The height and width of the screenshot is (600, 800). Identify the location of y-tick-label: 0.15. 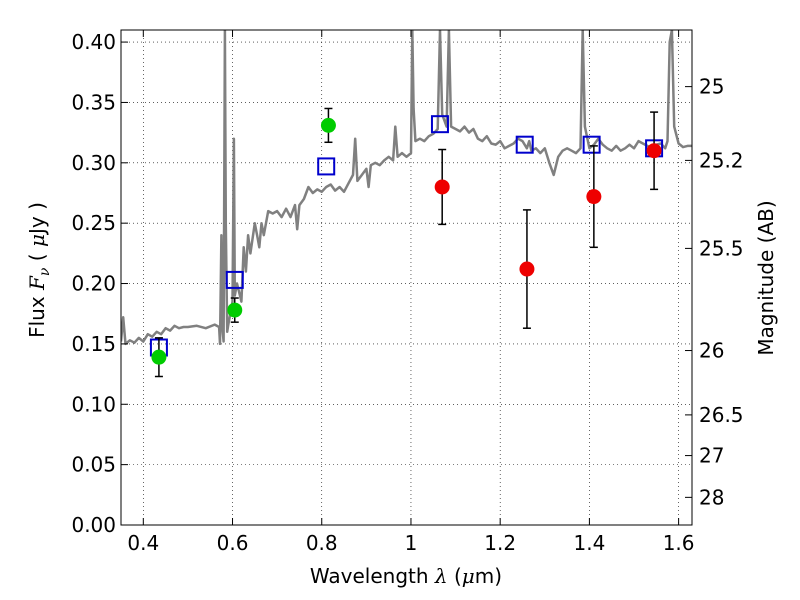
(93, 344).